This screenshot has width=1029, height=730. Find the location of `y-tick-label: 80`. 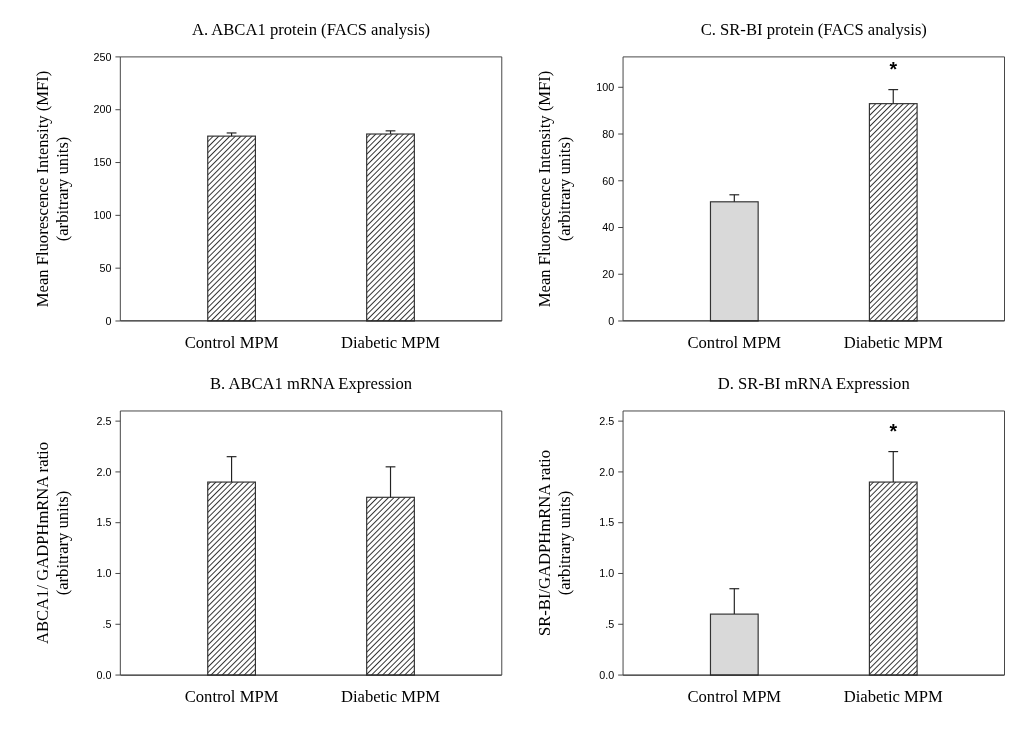

y-tick-label: 80 is located at coordinates (608, 133).